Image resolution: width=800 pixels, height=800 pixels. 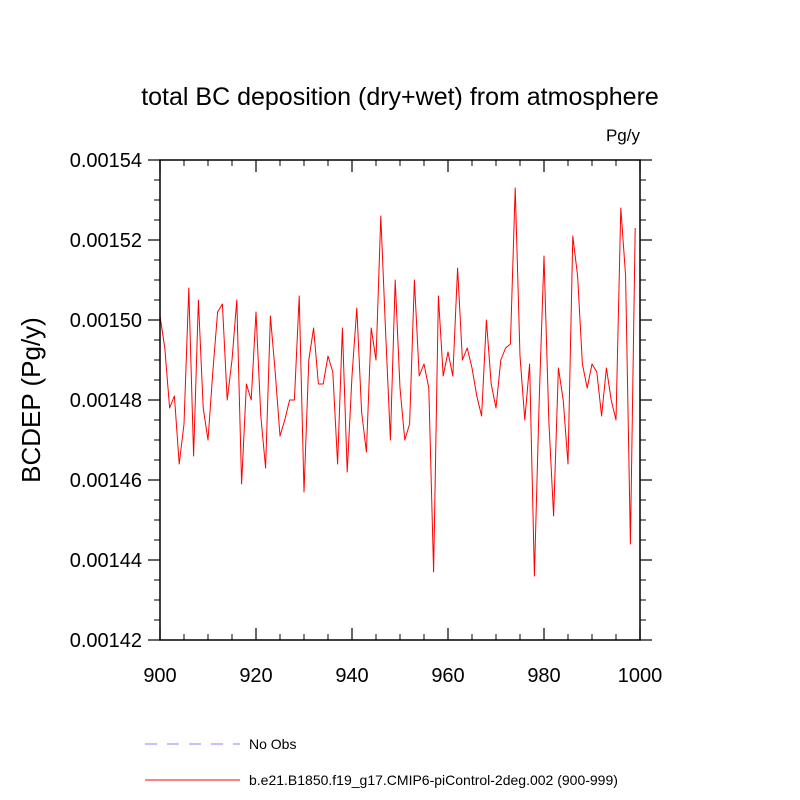 I want to click on x-tick-label: 960, so click(x=447, y=676).